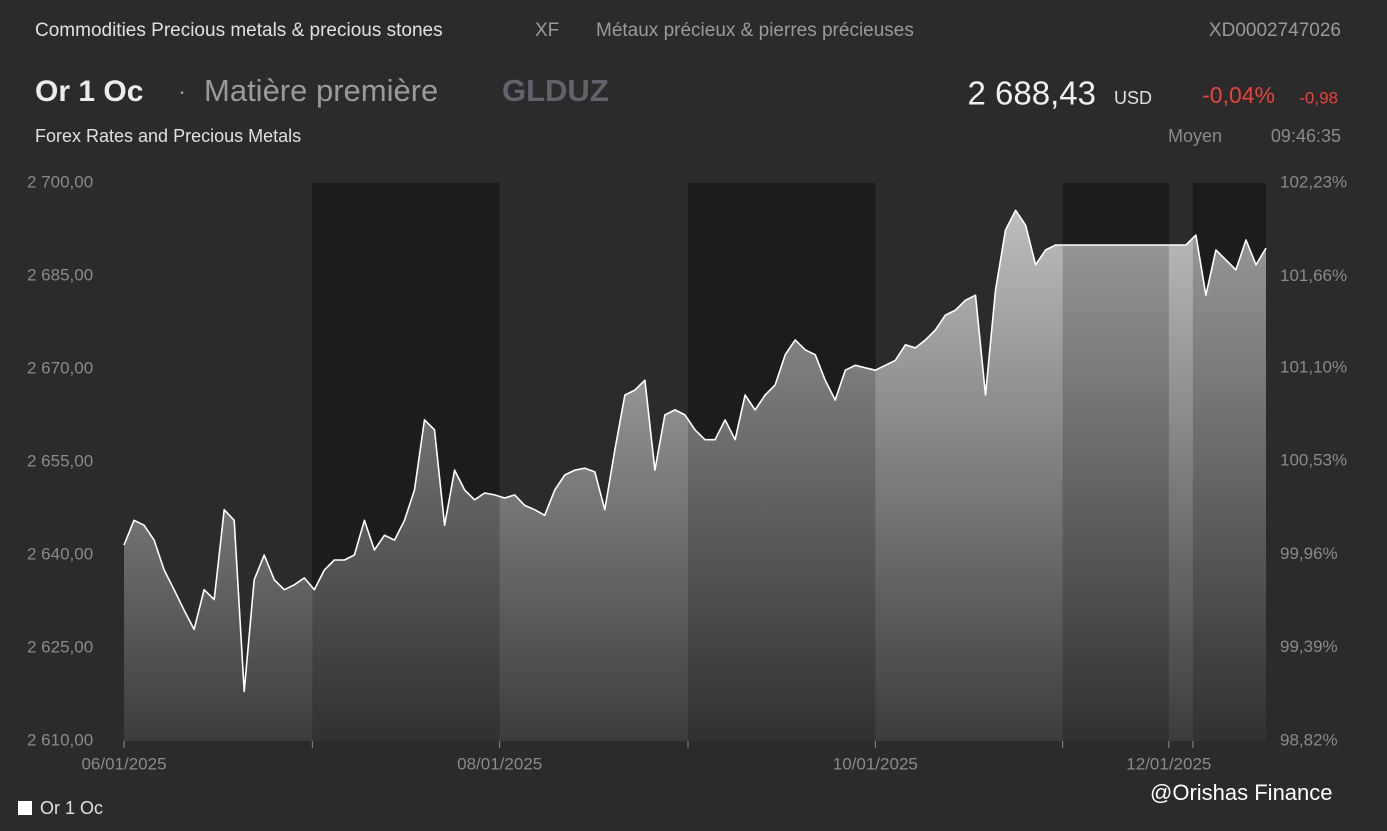  I want to click on time: 09:46:35, so click(1306, 136).